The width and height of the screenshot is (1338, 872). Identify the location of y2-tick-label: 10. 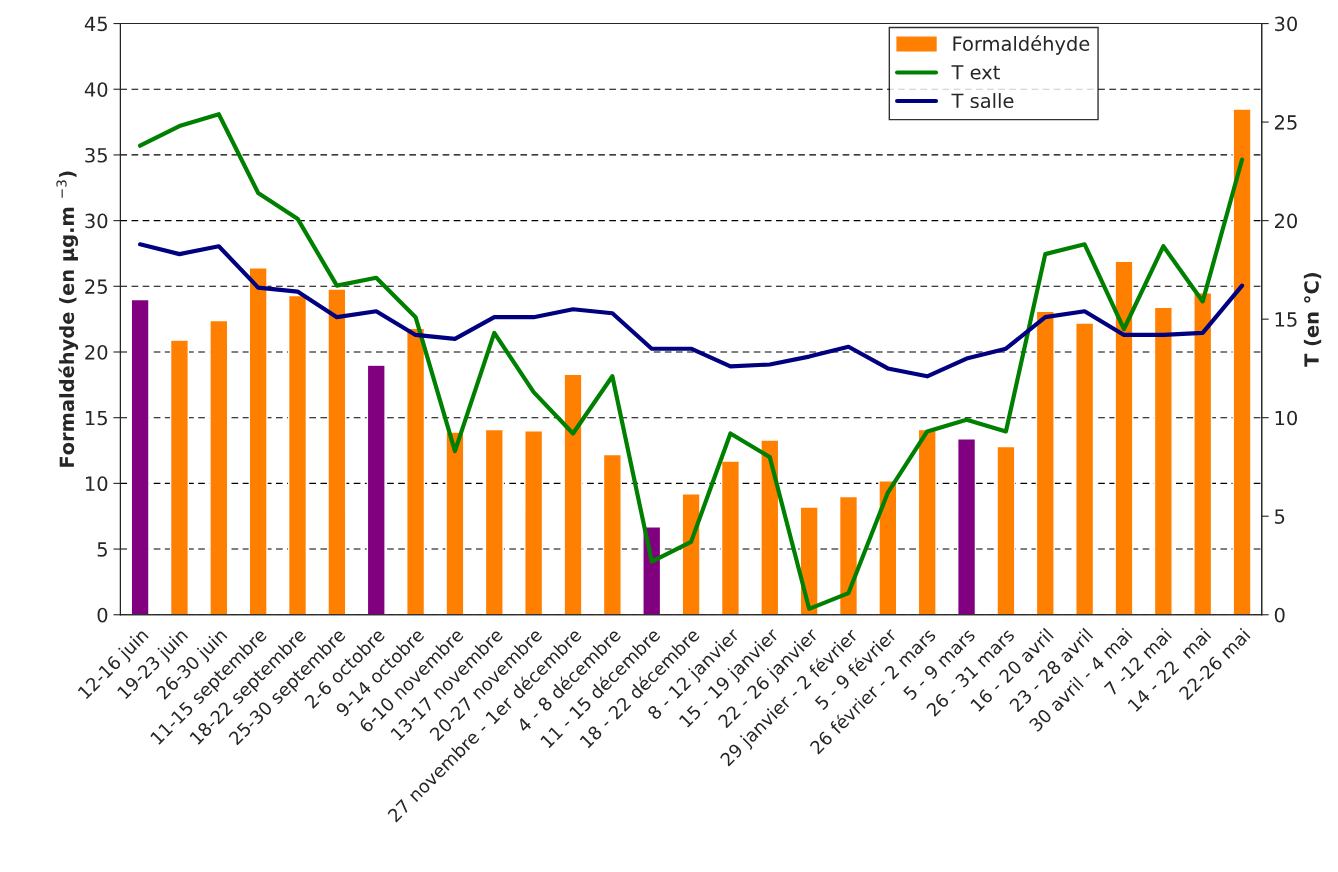
(1286, 418).